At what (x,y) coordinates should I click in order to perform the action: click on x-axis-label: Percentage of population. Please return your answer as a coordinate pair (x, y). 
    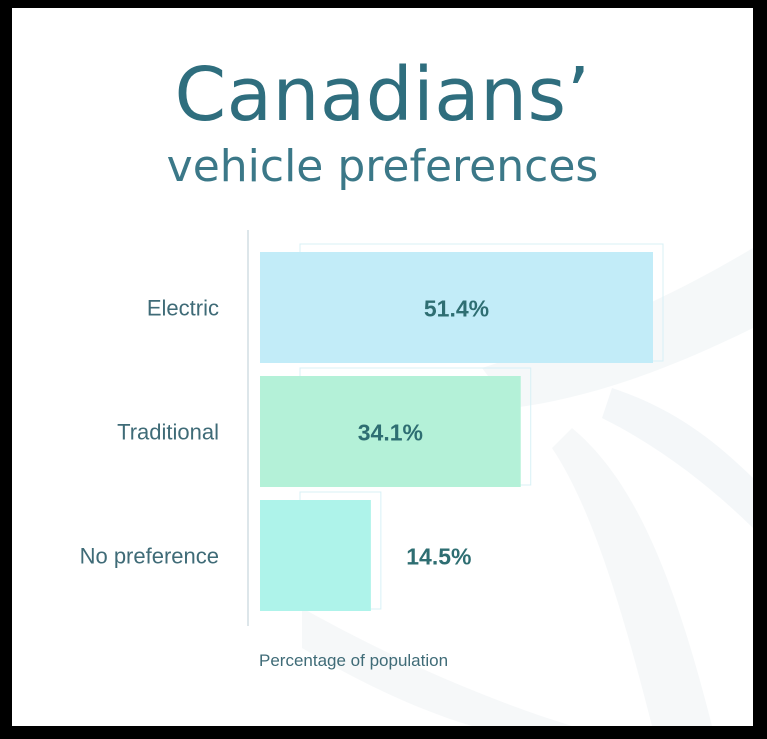
    Looking at the image, I should click on (354, 660).